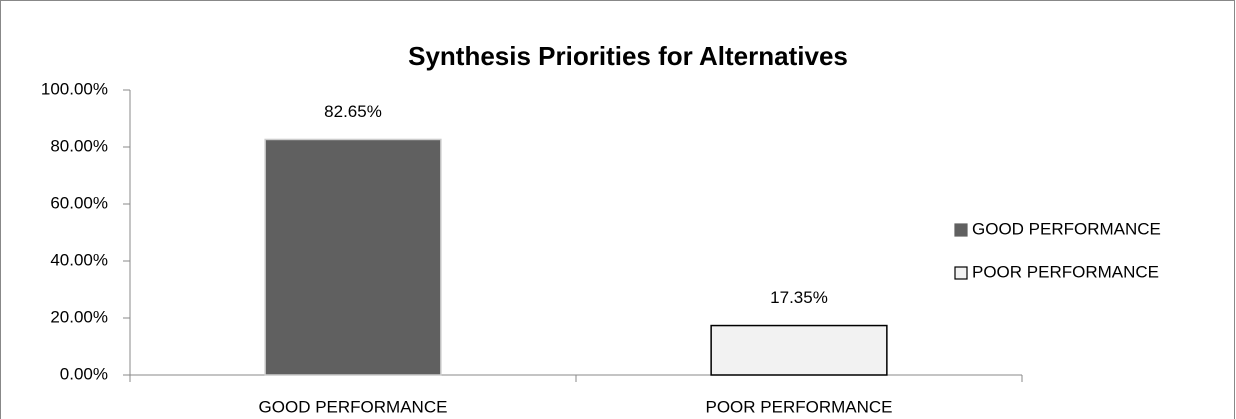  What do you see at coordinates (1066, 228) in the screenshot?
I see `legend-label: GOOD PERFORMANCE` at bounding box center [1066, 228].